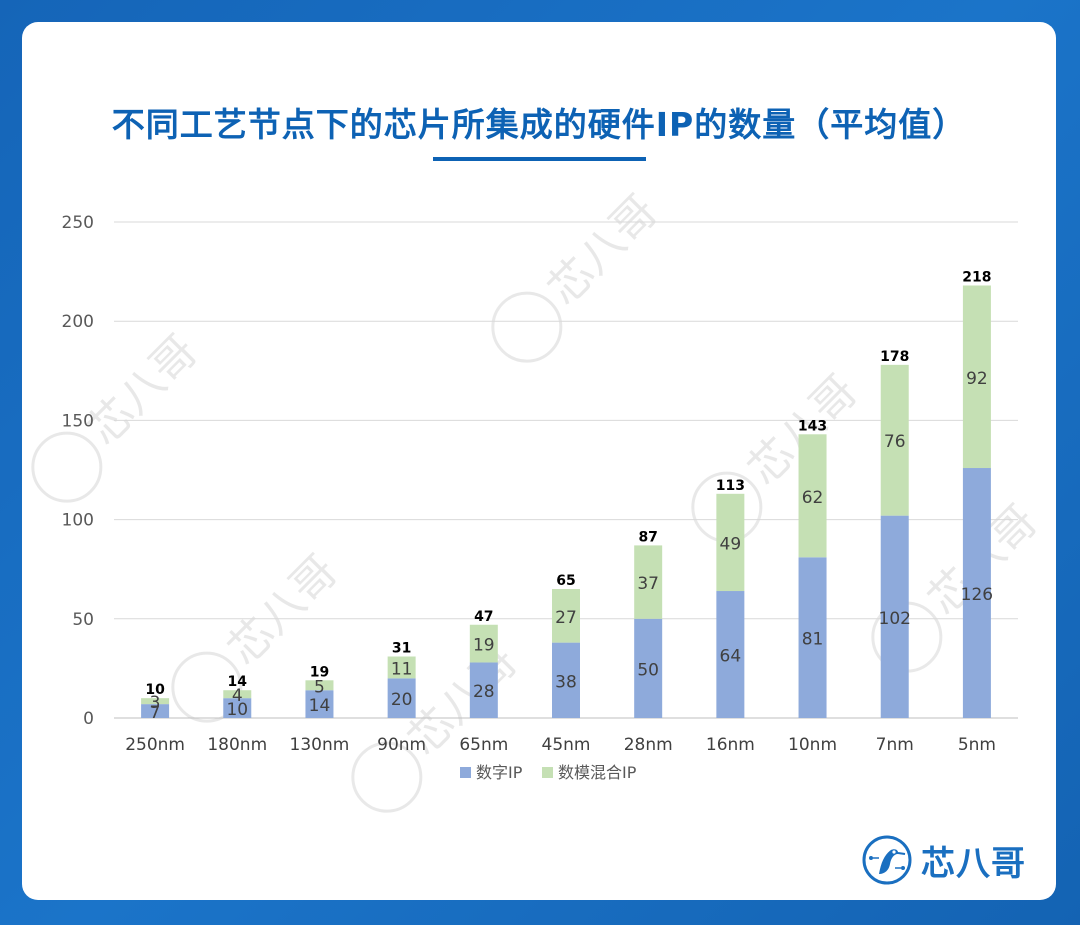 This screenshot has height=925, width=1080. I want to click on data-label-total: 87, so click(647, 537).